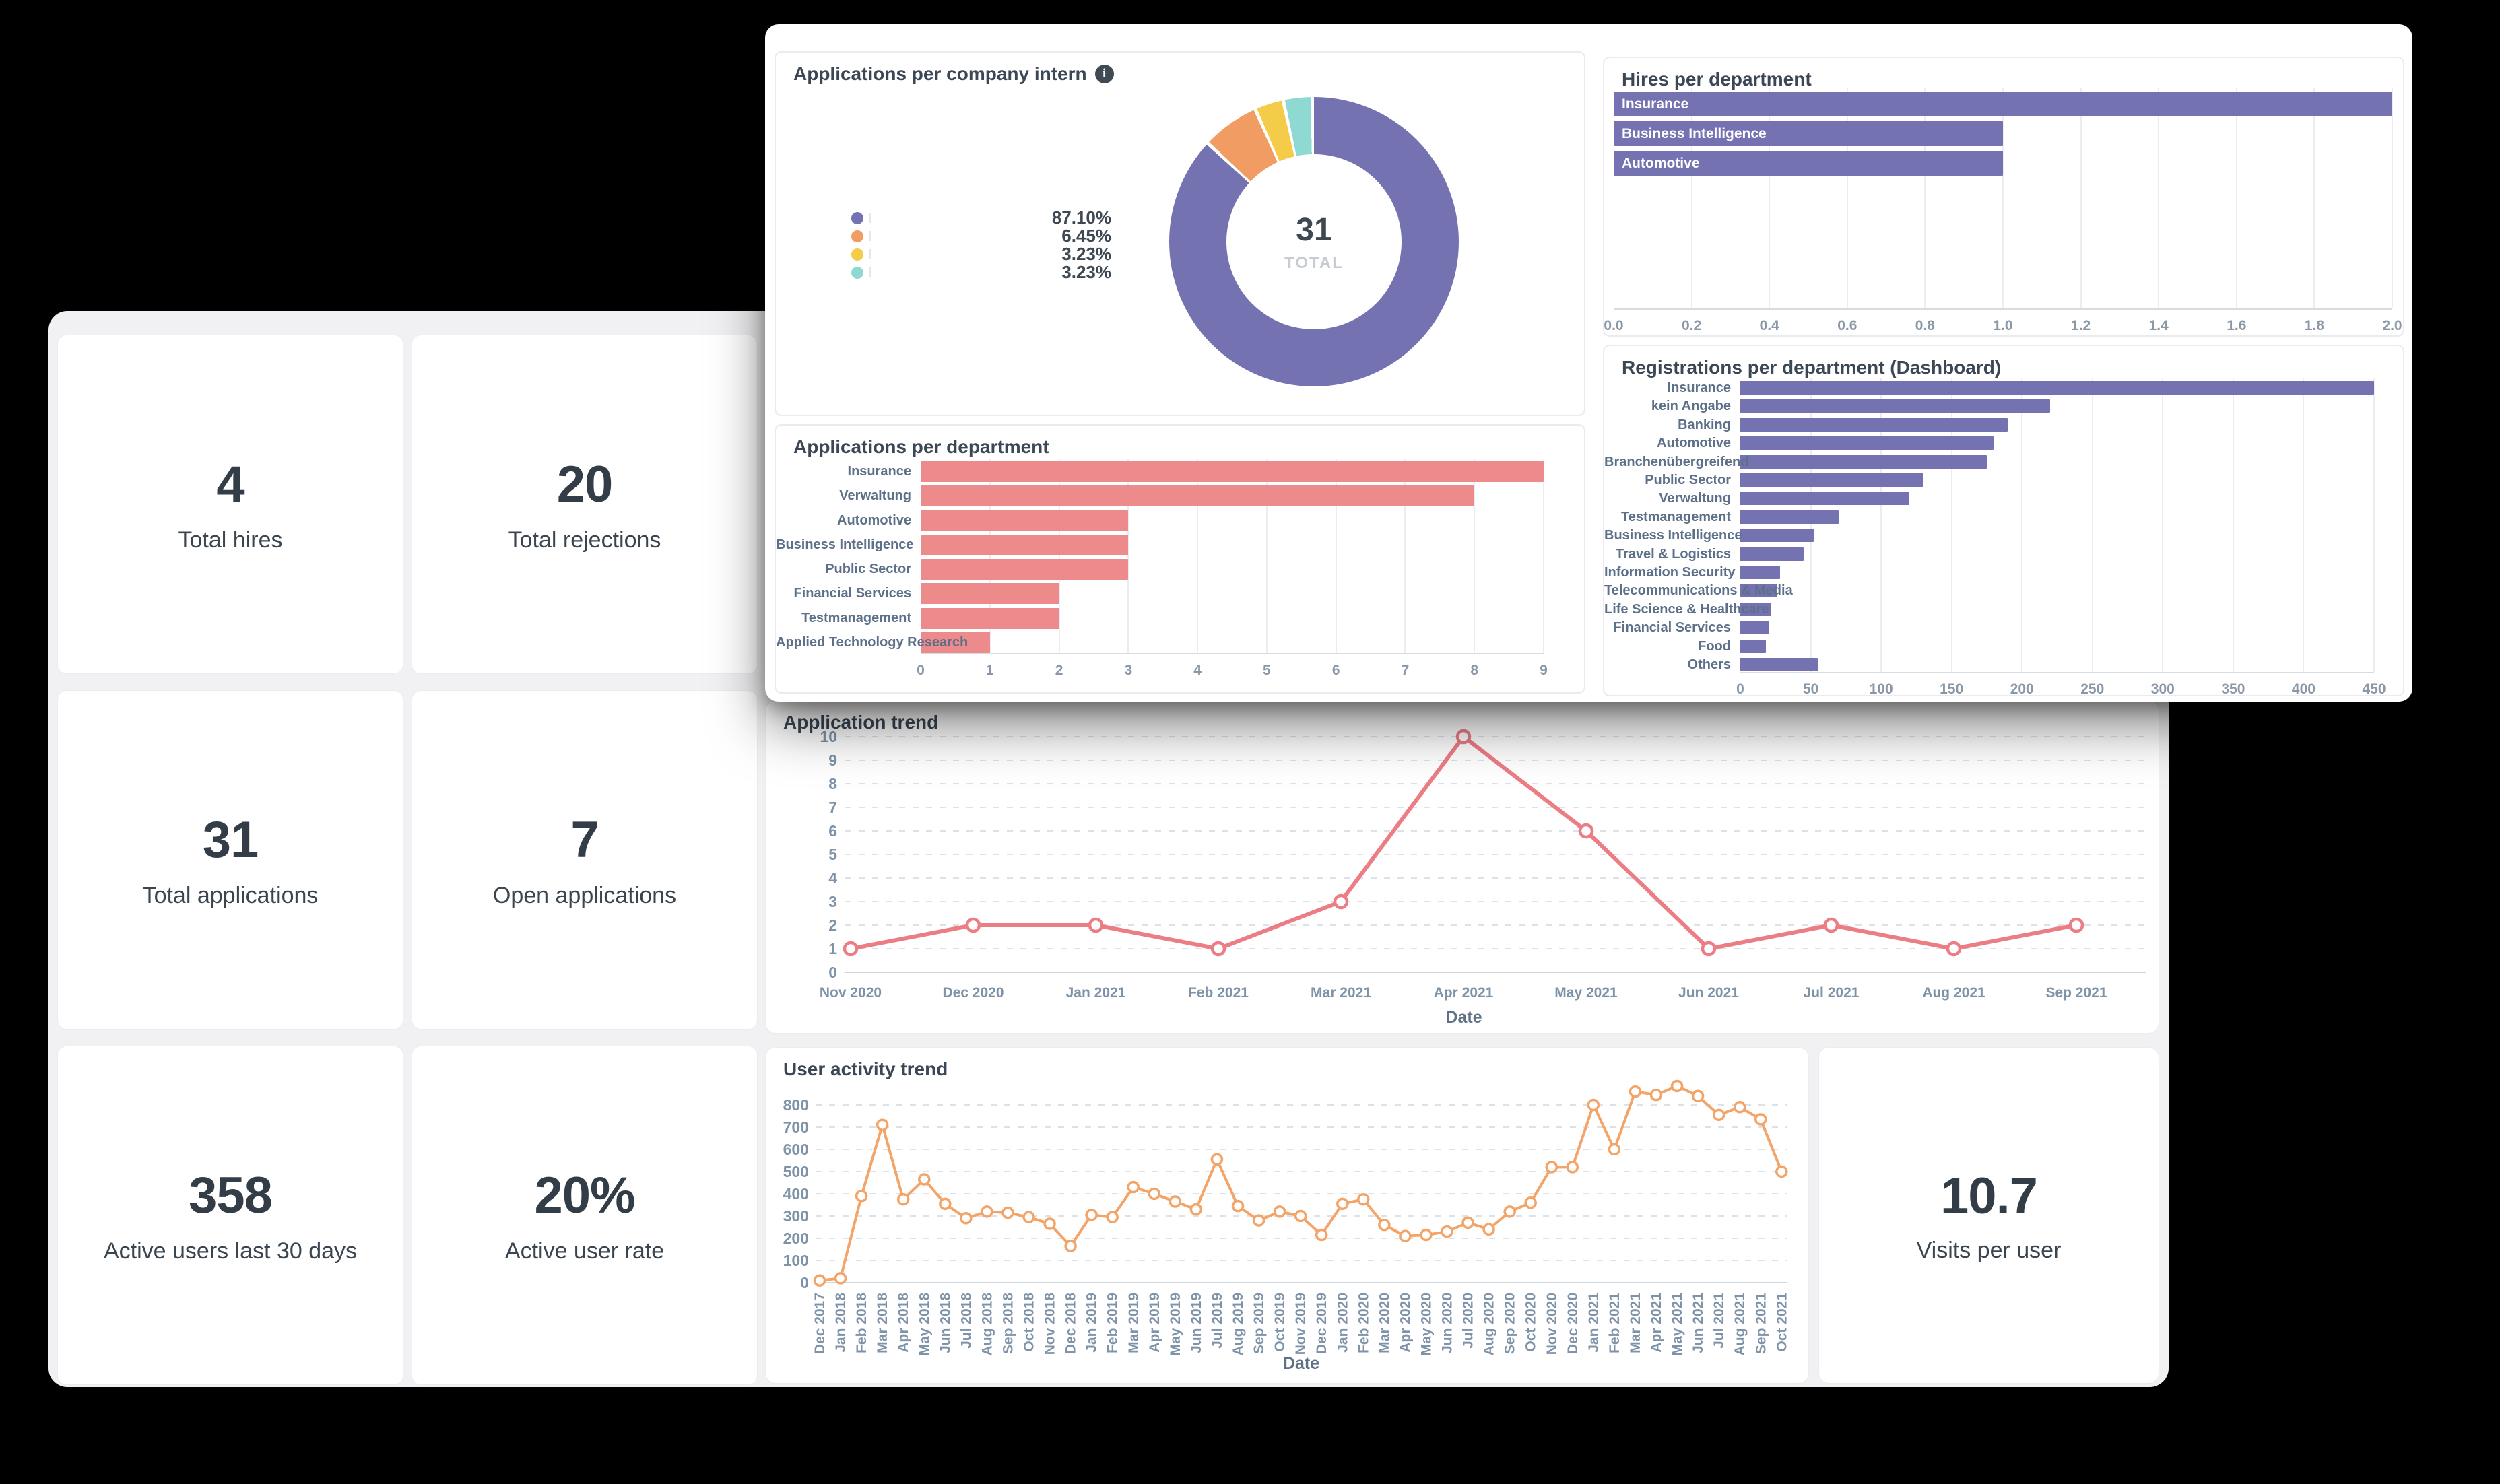 The height and width of the screenshot is (1484, 2500). I want to click on x-tick-label: 9, so click(1544, 670).